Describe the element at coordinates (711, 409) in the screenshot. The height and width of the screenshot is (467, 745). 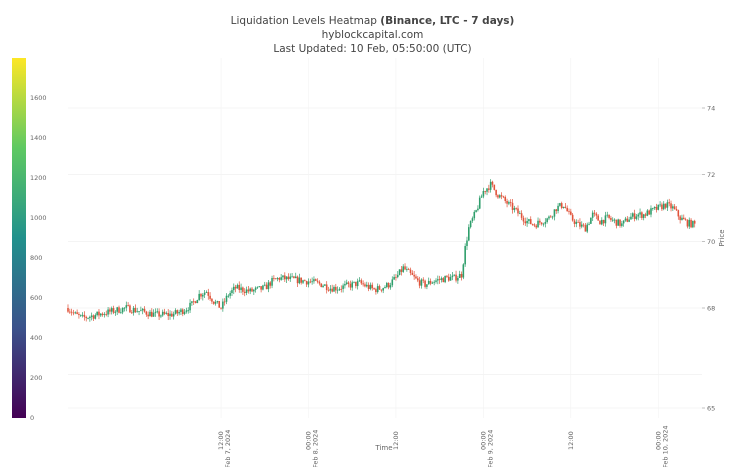
I see `y-tick-label: 65` at that location.